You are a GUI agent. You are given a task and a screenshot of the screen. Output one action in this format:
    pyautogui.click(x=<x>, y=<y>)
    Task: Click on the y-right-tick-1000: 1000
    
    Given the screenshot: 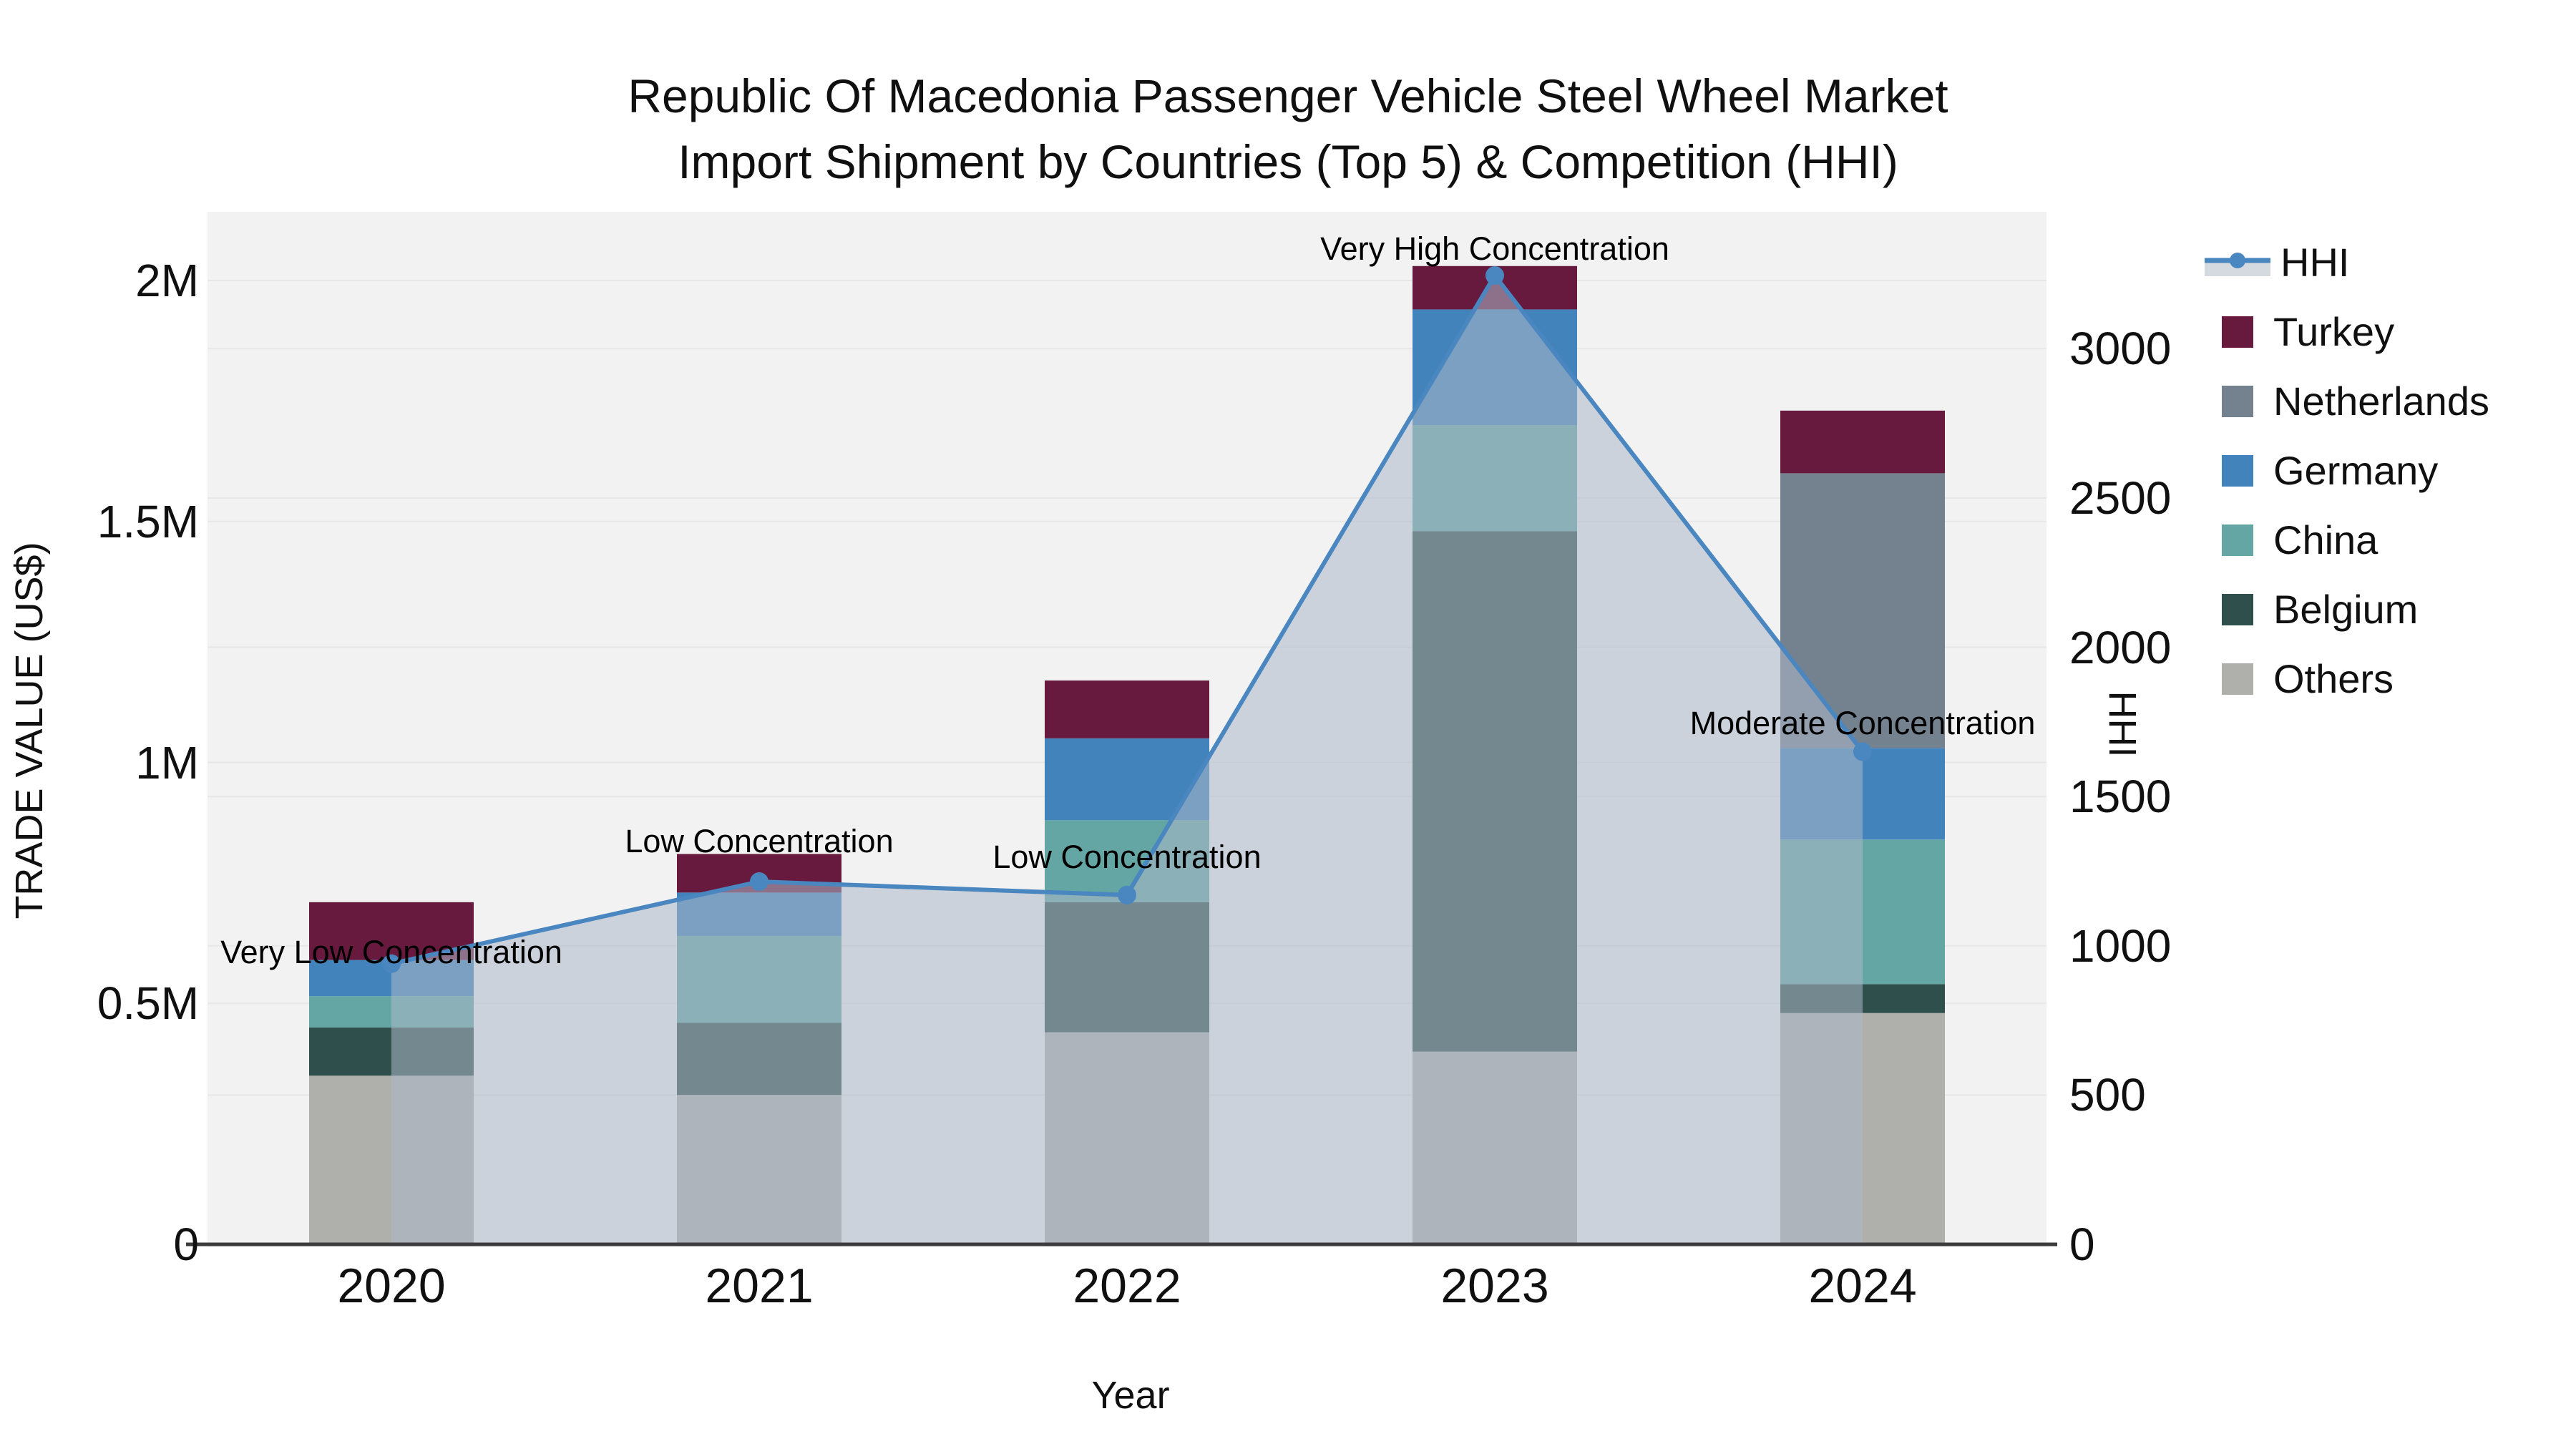 What is the action you would take?
    pyautogui.click(x=2120, y=945)
    